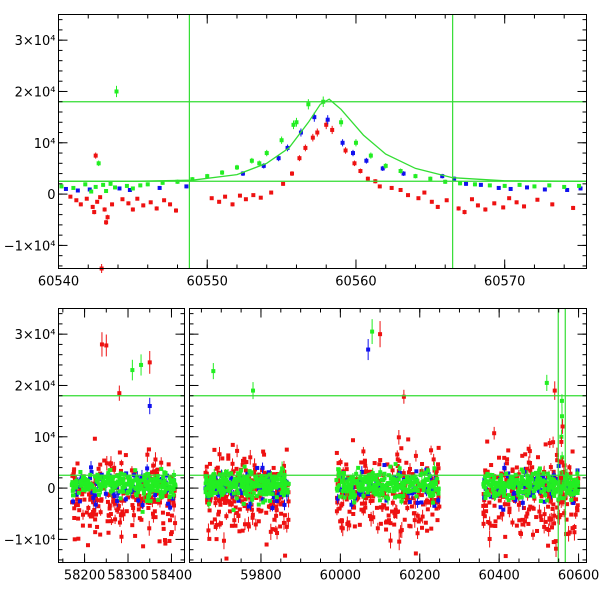 The width and height of the screenshot is (600, 600). What do you see at coordinates (30, 540) in the screenshot?
I see `y-tick-label: −1×10⁴` at bounding box center [30, 540].